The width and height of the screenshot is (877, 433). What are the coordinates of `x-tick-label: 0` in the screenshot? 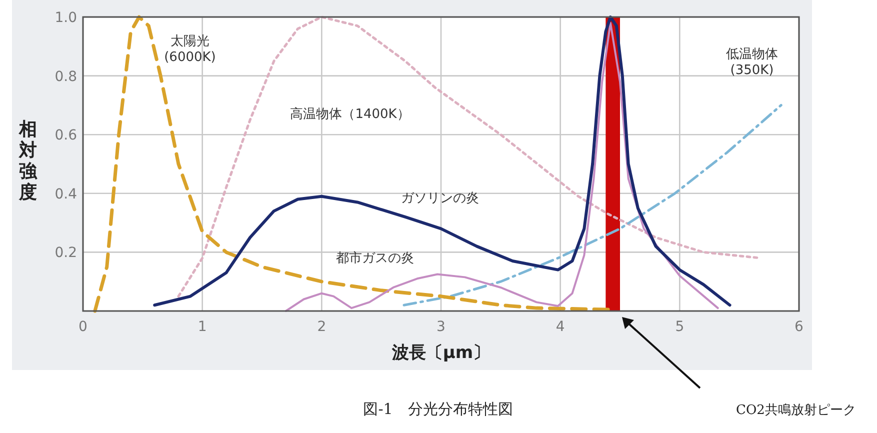 It's located at (83, 327).